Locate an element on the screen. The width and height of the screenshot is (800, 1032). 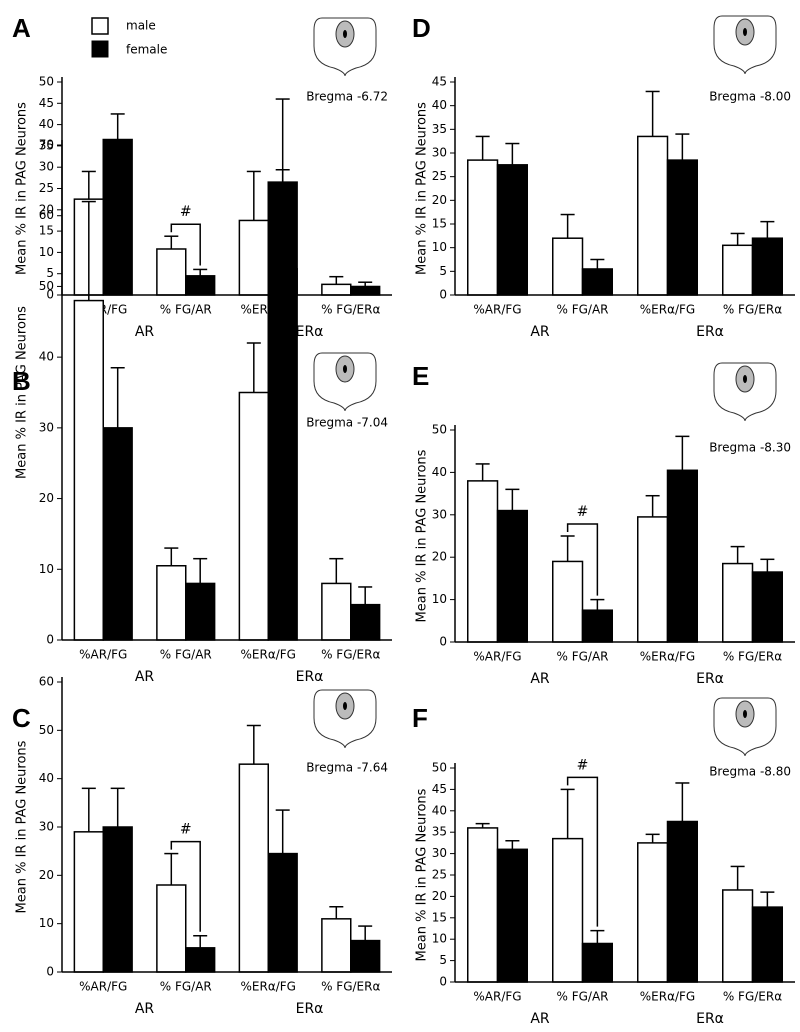
x-tick-label: %ERα/FG is located at coordinates (667, 310).